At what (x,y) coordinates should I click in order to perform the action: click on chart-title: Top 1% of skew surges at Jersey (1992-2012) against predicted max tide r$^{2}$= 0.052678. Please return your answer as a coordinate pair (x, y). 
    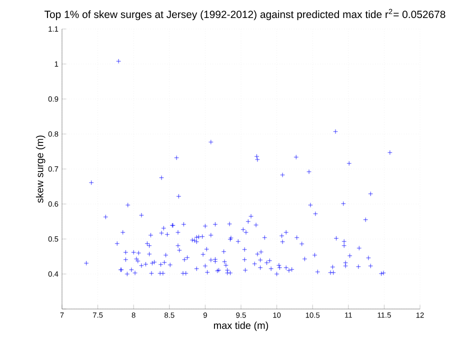
    Looking at the image, I should click on (245, 14).